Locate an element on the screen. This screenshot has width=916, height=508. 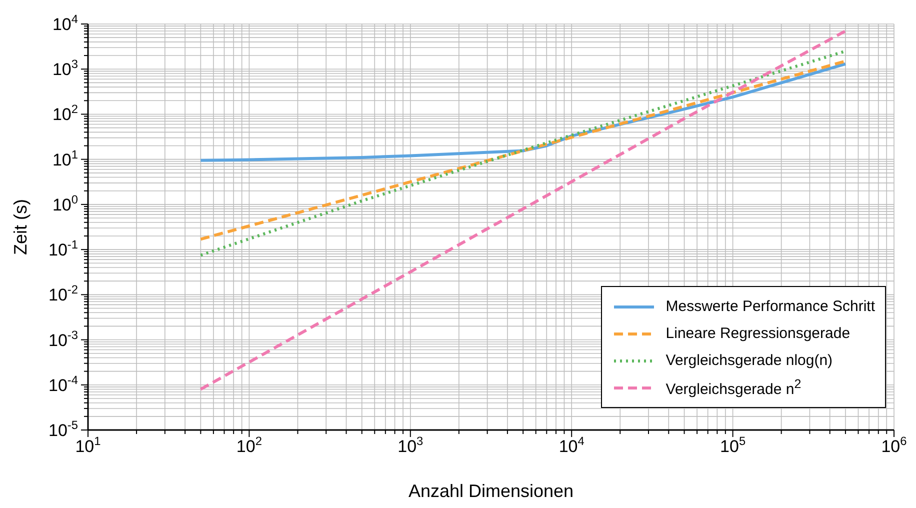
y-tick-label: 10$^{-1}$ is located at coordinates (63, 249).